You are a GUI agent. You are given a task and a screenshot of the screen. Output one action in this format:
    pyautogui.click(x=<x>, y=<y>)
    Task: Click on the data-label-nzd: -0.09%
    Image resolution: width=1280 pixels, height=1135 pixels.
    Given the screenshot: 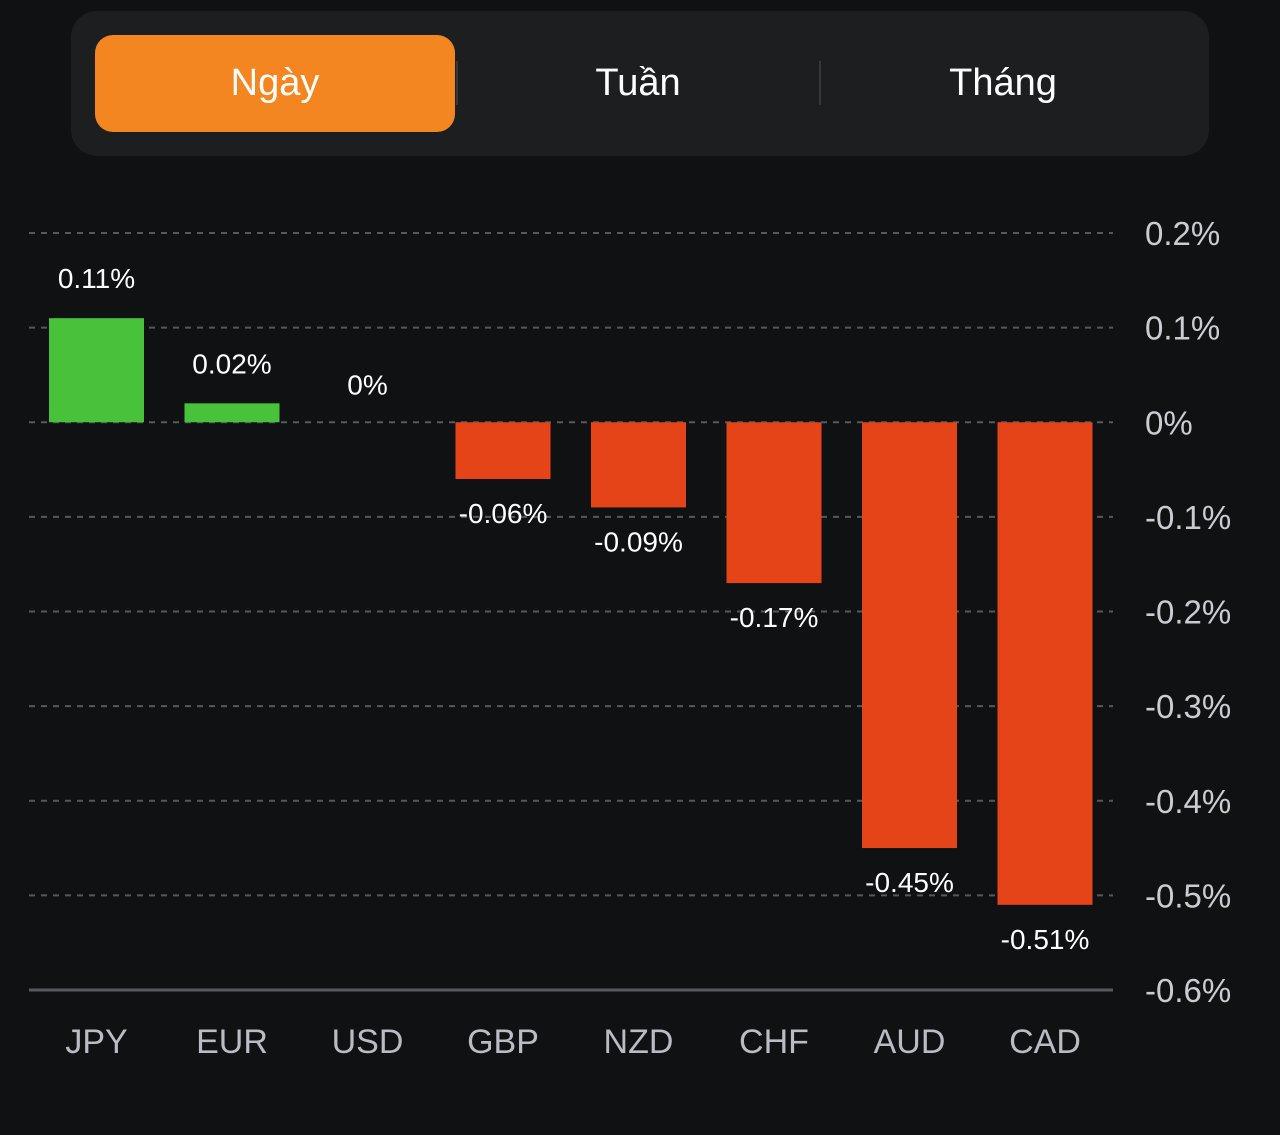 What is the action you would take?
    pyautogui.click(x=638, y=541)
    